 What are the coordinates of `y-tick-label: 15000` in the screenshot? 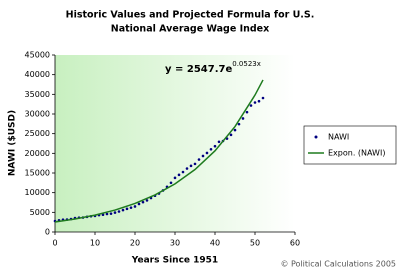 It's located at (37, 173).